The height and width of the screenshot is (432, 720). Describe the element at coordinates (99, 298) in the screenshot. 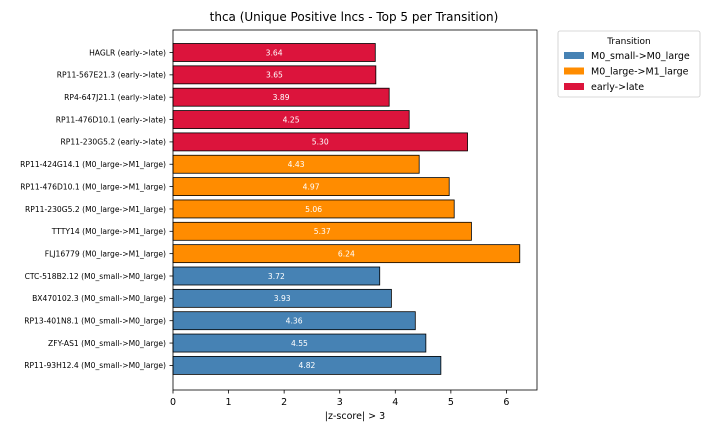

I see `y-tick-label: BX470102.3 (M0_small->M0_large)` at that location.